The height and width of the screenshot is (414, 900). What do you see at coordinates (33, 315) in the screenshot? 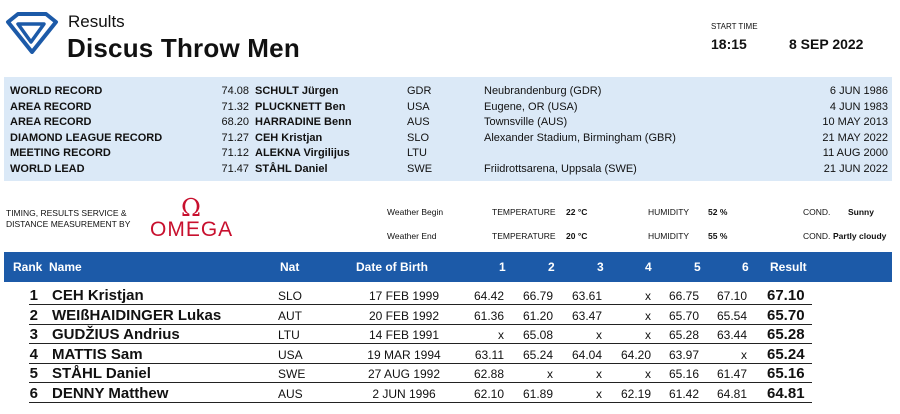
I see `rank-cell: 2` at bounding box center [33, 315].